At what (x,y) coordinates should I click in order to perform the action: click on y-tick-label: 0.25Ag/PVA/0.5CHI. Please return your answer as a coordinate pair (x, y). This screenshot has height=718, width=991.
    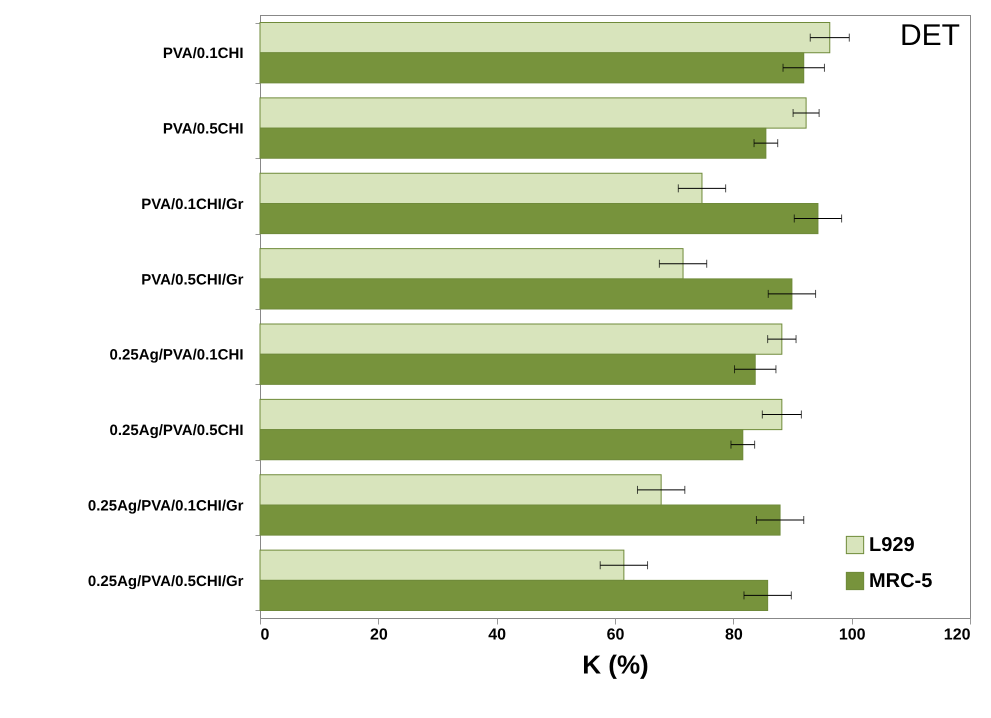
    Looking at the image, I should click on (177, 431).